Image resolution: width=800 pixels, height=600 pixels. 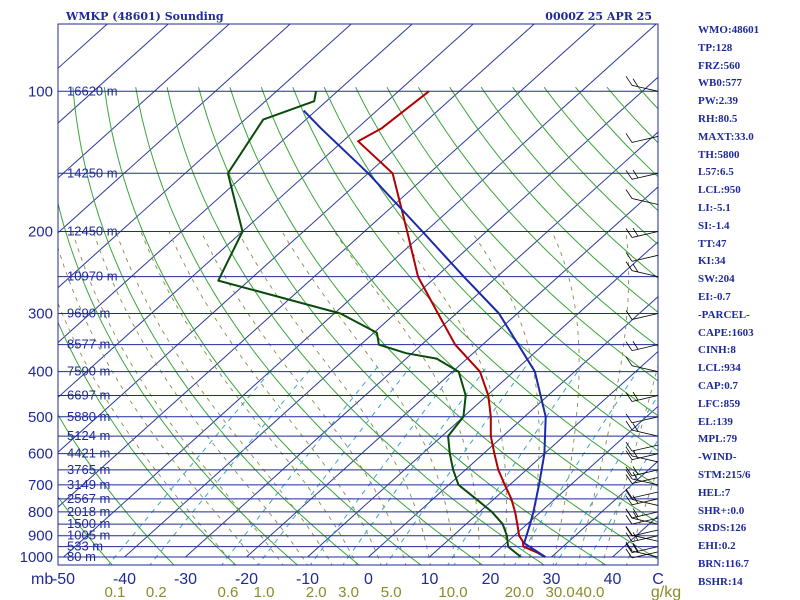 I want to click on mixing-ratio-tick-label: 0.2, so click(x=156, y=592).